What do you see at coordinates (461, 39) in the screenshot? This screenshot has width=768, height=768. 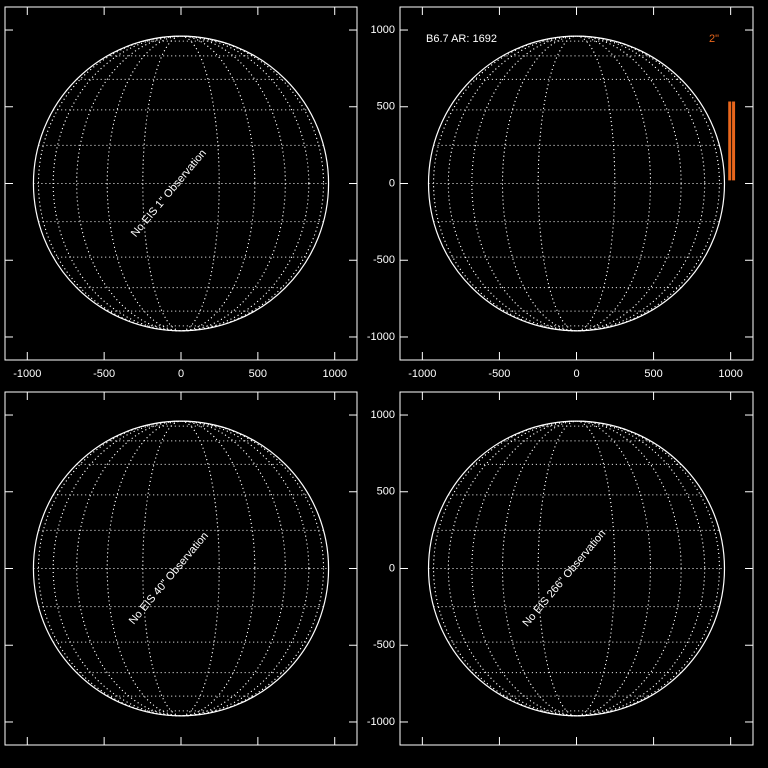 I see `panel-label: B6.7 AR: 1692` at bounding box center [461, 39].